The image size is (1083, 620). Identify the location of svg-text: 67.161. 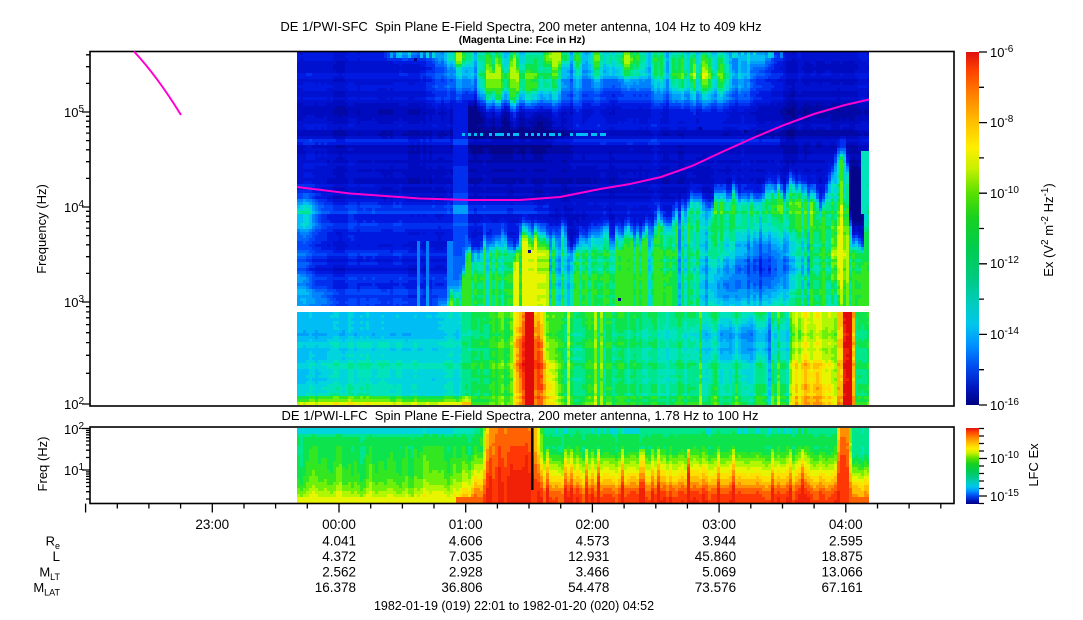
(842, 587).